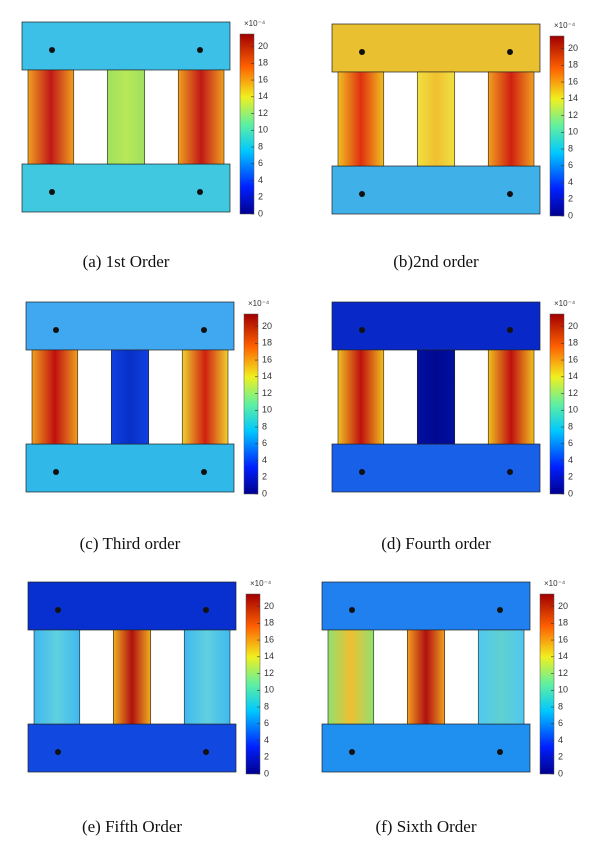  Describe the element at coordinates (425, 826) in the screenshot. I see `caption: (f) Sixth Order` at that location.